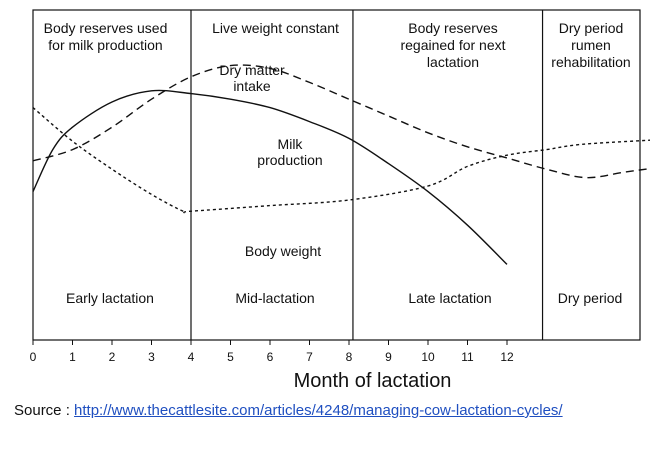  Describe the element at coordinates (290, 152) in the screenshot. I see `milk-production-label: Milk production` at that location.